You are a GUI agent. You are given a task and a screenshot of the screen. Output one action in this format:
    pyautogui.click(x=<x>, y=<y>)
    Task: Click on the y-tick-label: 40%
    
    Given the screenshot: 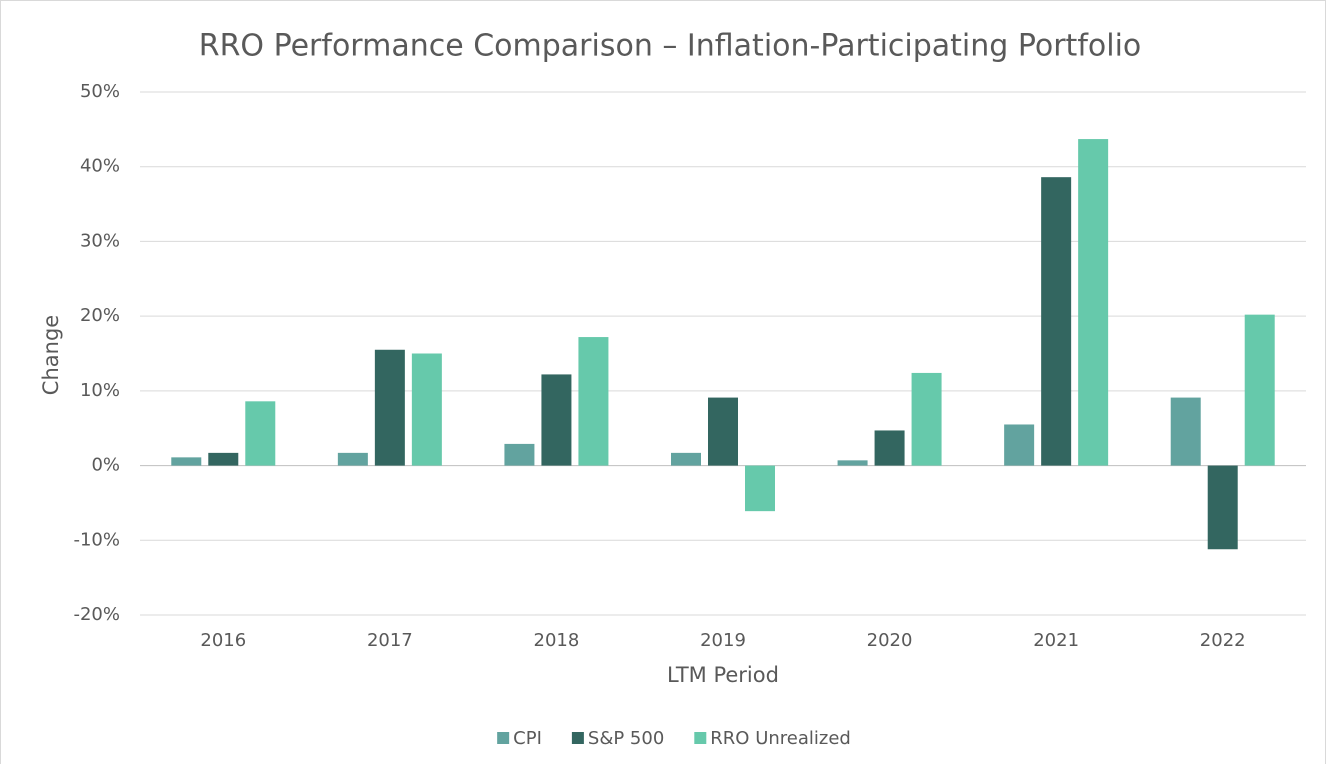 What is the action you would take?
    pyautogui.click(x=100, y=166)
    